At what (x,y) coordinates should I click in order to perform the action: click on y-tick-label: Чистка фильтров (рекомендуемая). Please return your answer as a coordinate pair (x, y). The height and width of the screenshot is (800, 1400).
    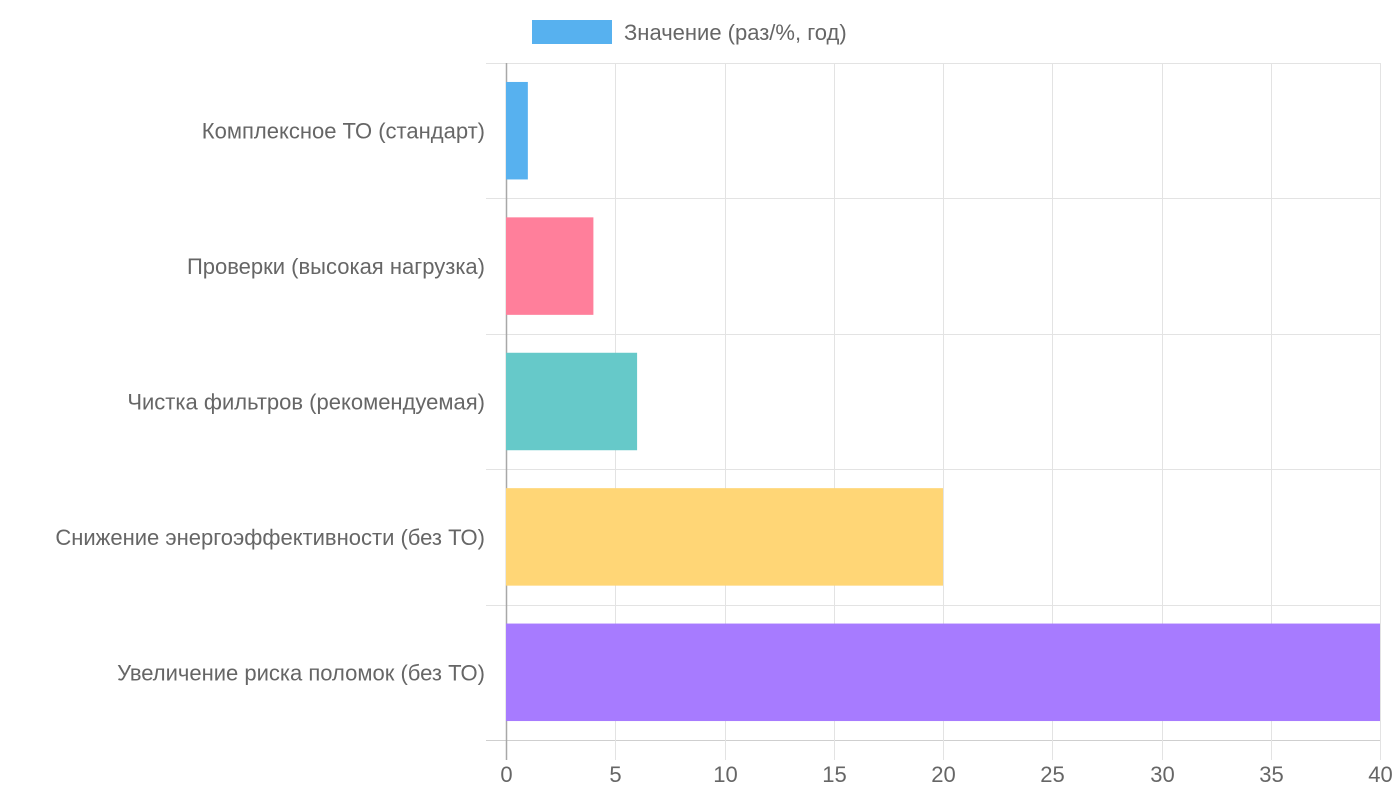
    Looking at the image, I should click on (306, 402).